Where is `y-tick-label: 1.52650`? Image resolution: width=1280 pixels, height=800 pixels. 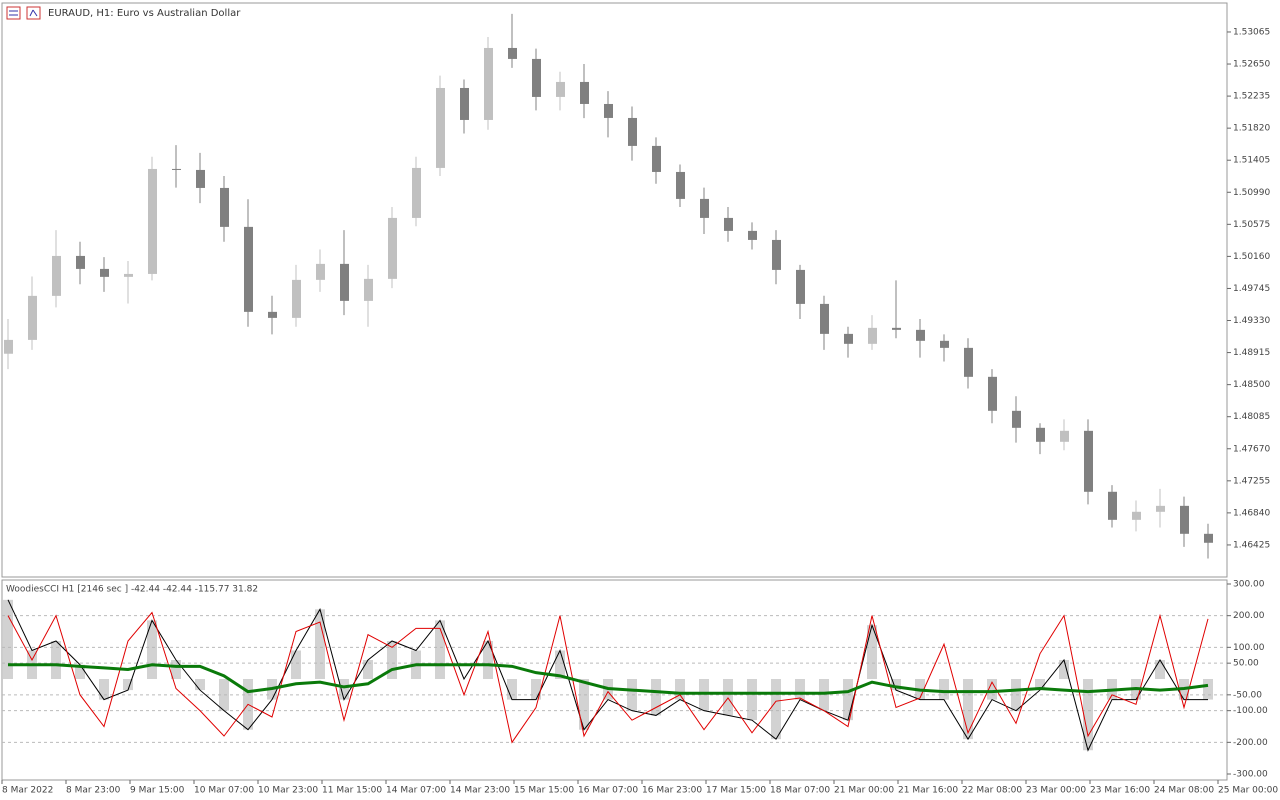 y-tick-label: 1.52650 is located at coordinates (1251, 65).